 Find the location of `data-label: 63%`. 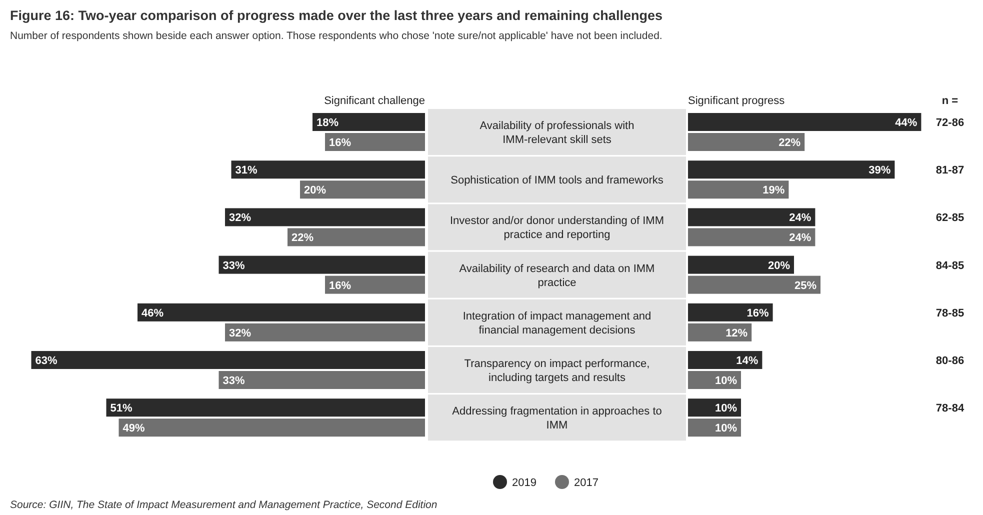

data-label: 63% is located at coordinates (46, 361).